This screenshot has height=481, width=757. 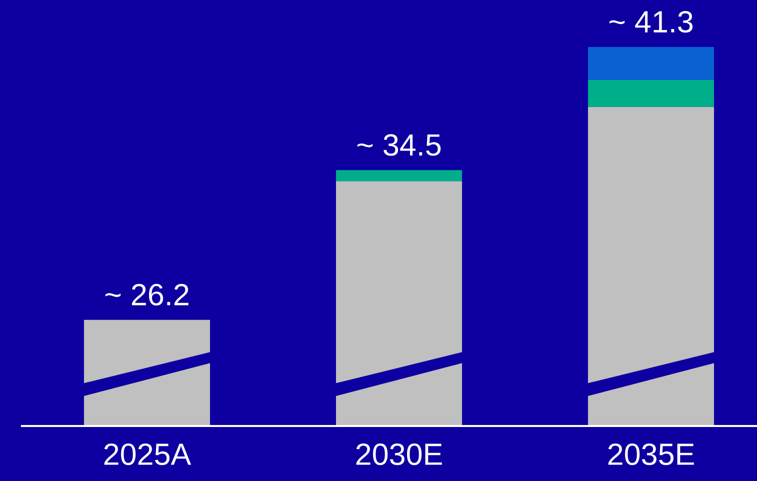 I want to click on annotation: ~ 34.5, so click(x=399, y=145).